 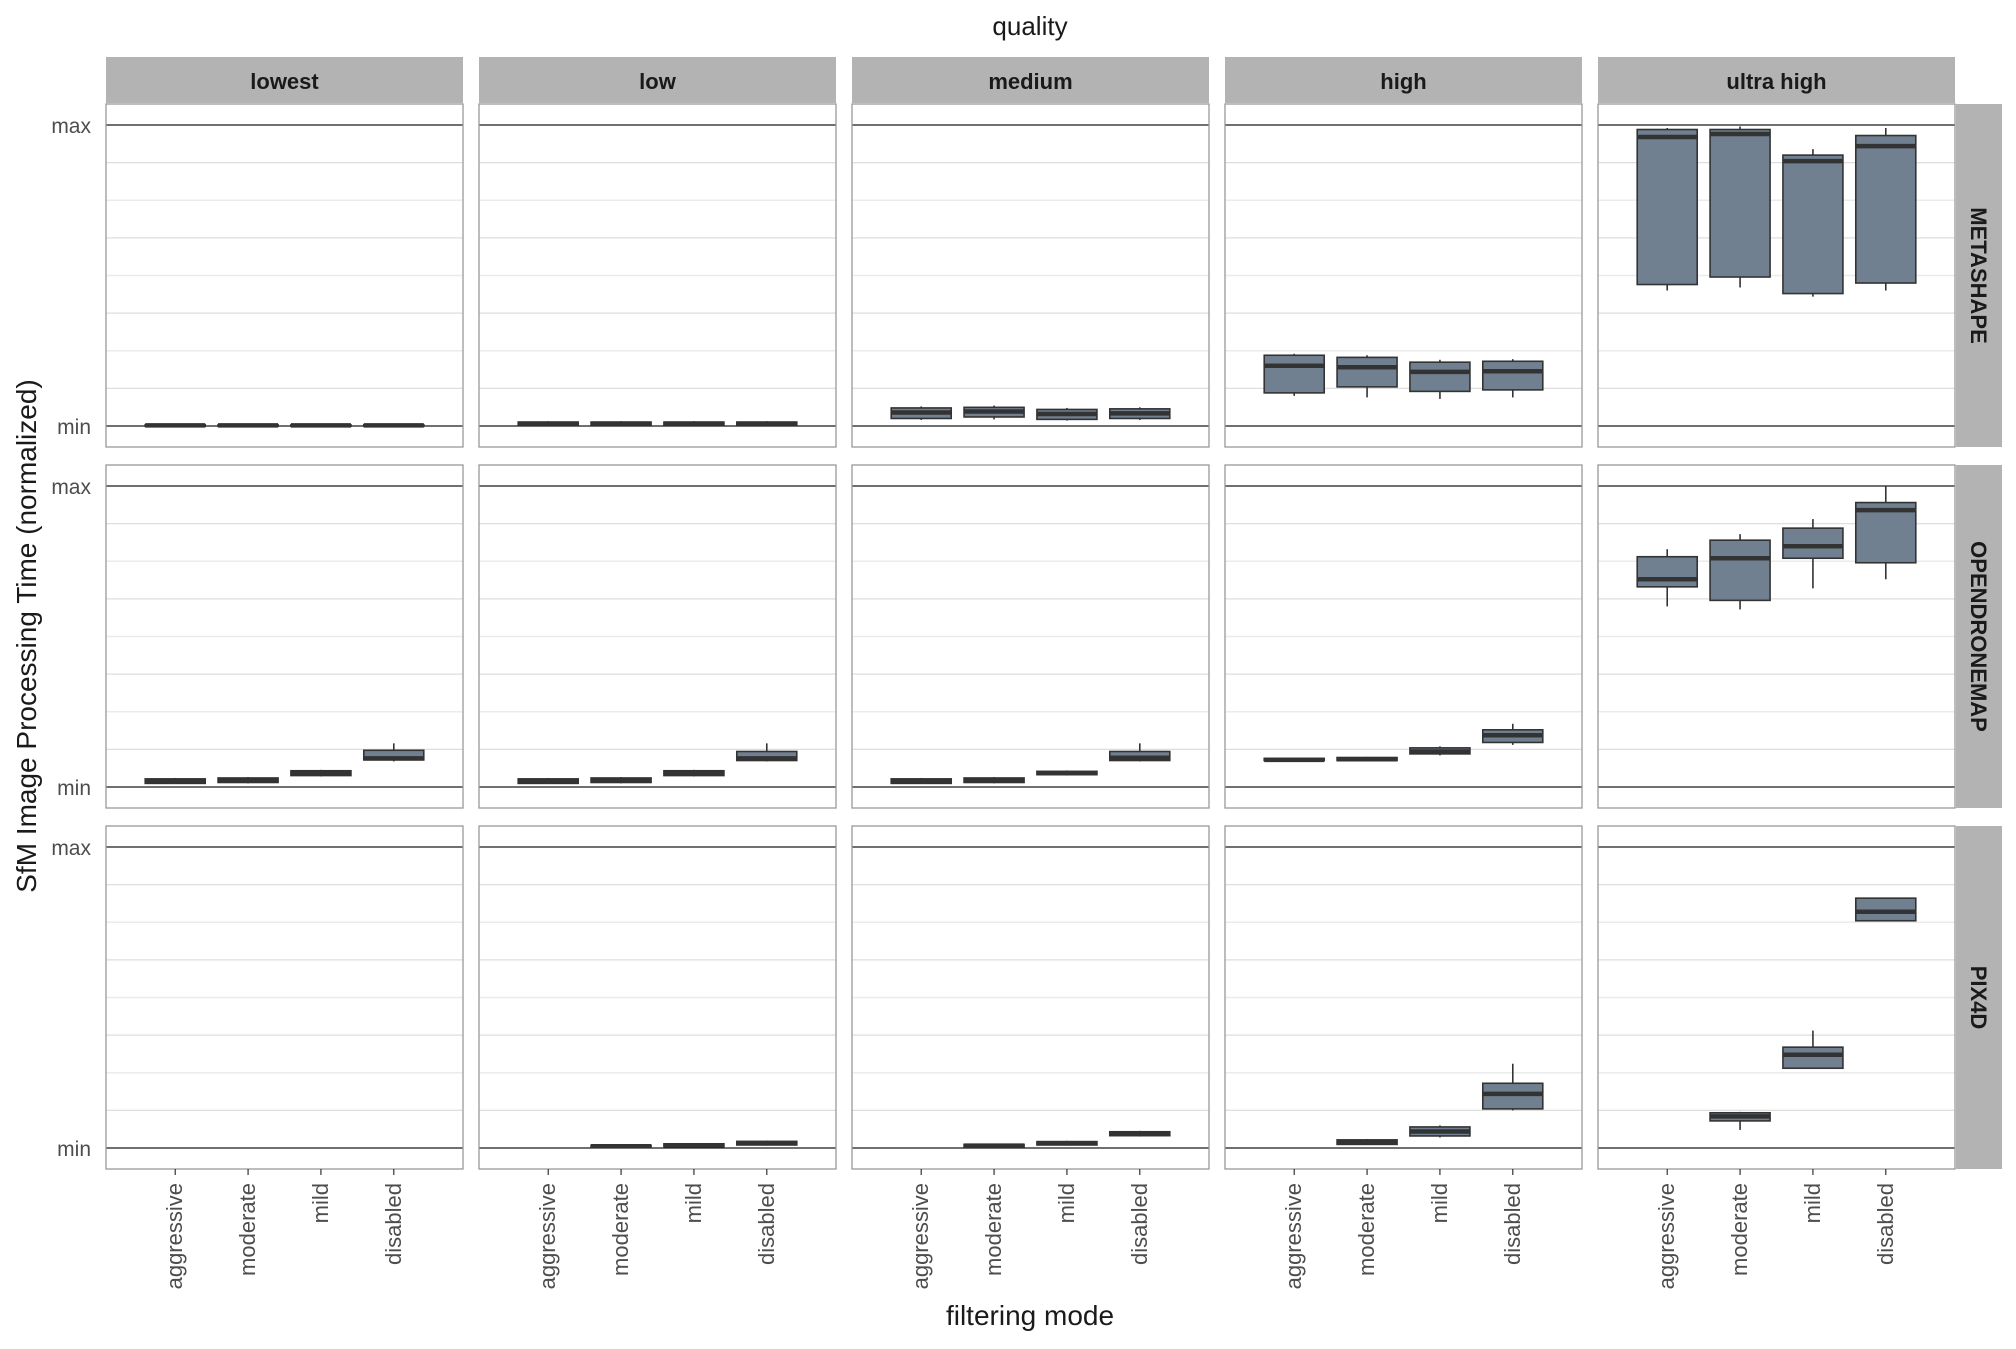 What do you see at coordinates (658, 81) in the screenshot?
I see `column-strip-label: low` at bounding box center [658, 81].